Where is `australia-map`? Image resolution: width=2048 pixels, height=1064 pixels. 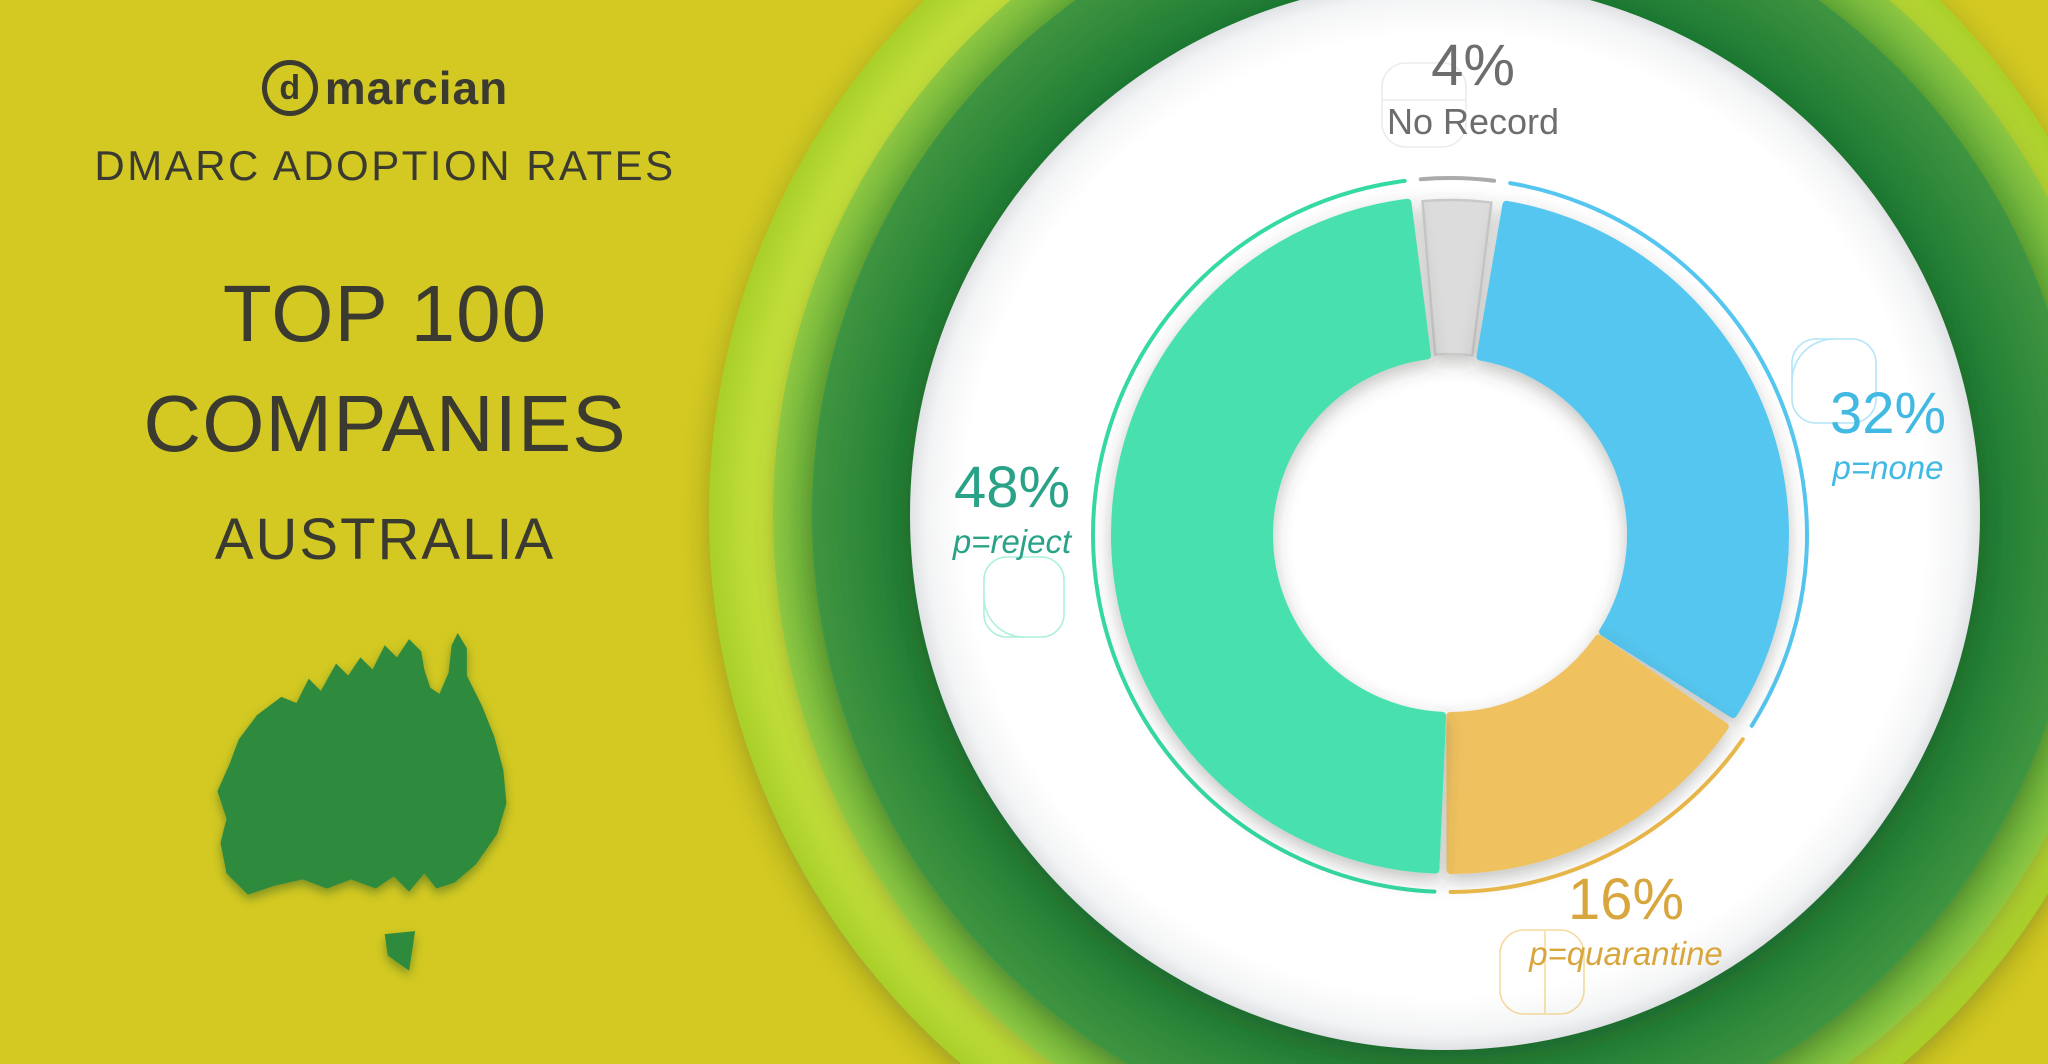 australia-map is located at coordinates (368, 816).